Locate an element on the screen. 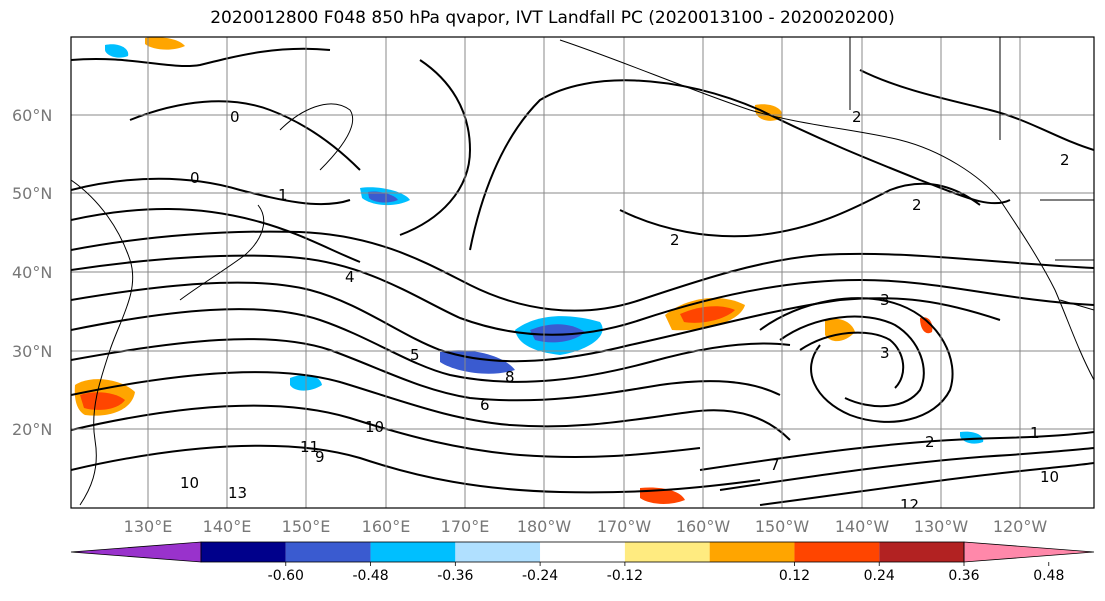 This screenshot has width=1105, height=601. lon-label: 160°W is located at coordinates (703, 526).